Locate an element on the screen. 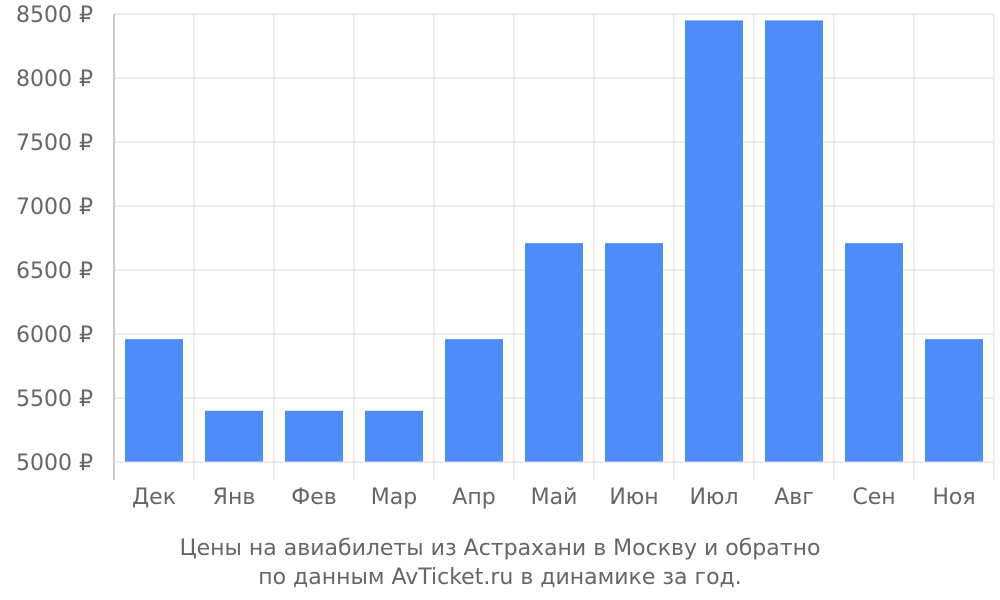  y-tick-label: 8000 ₽ is located at coordinates (54, 79).